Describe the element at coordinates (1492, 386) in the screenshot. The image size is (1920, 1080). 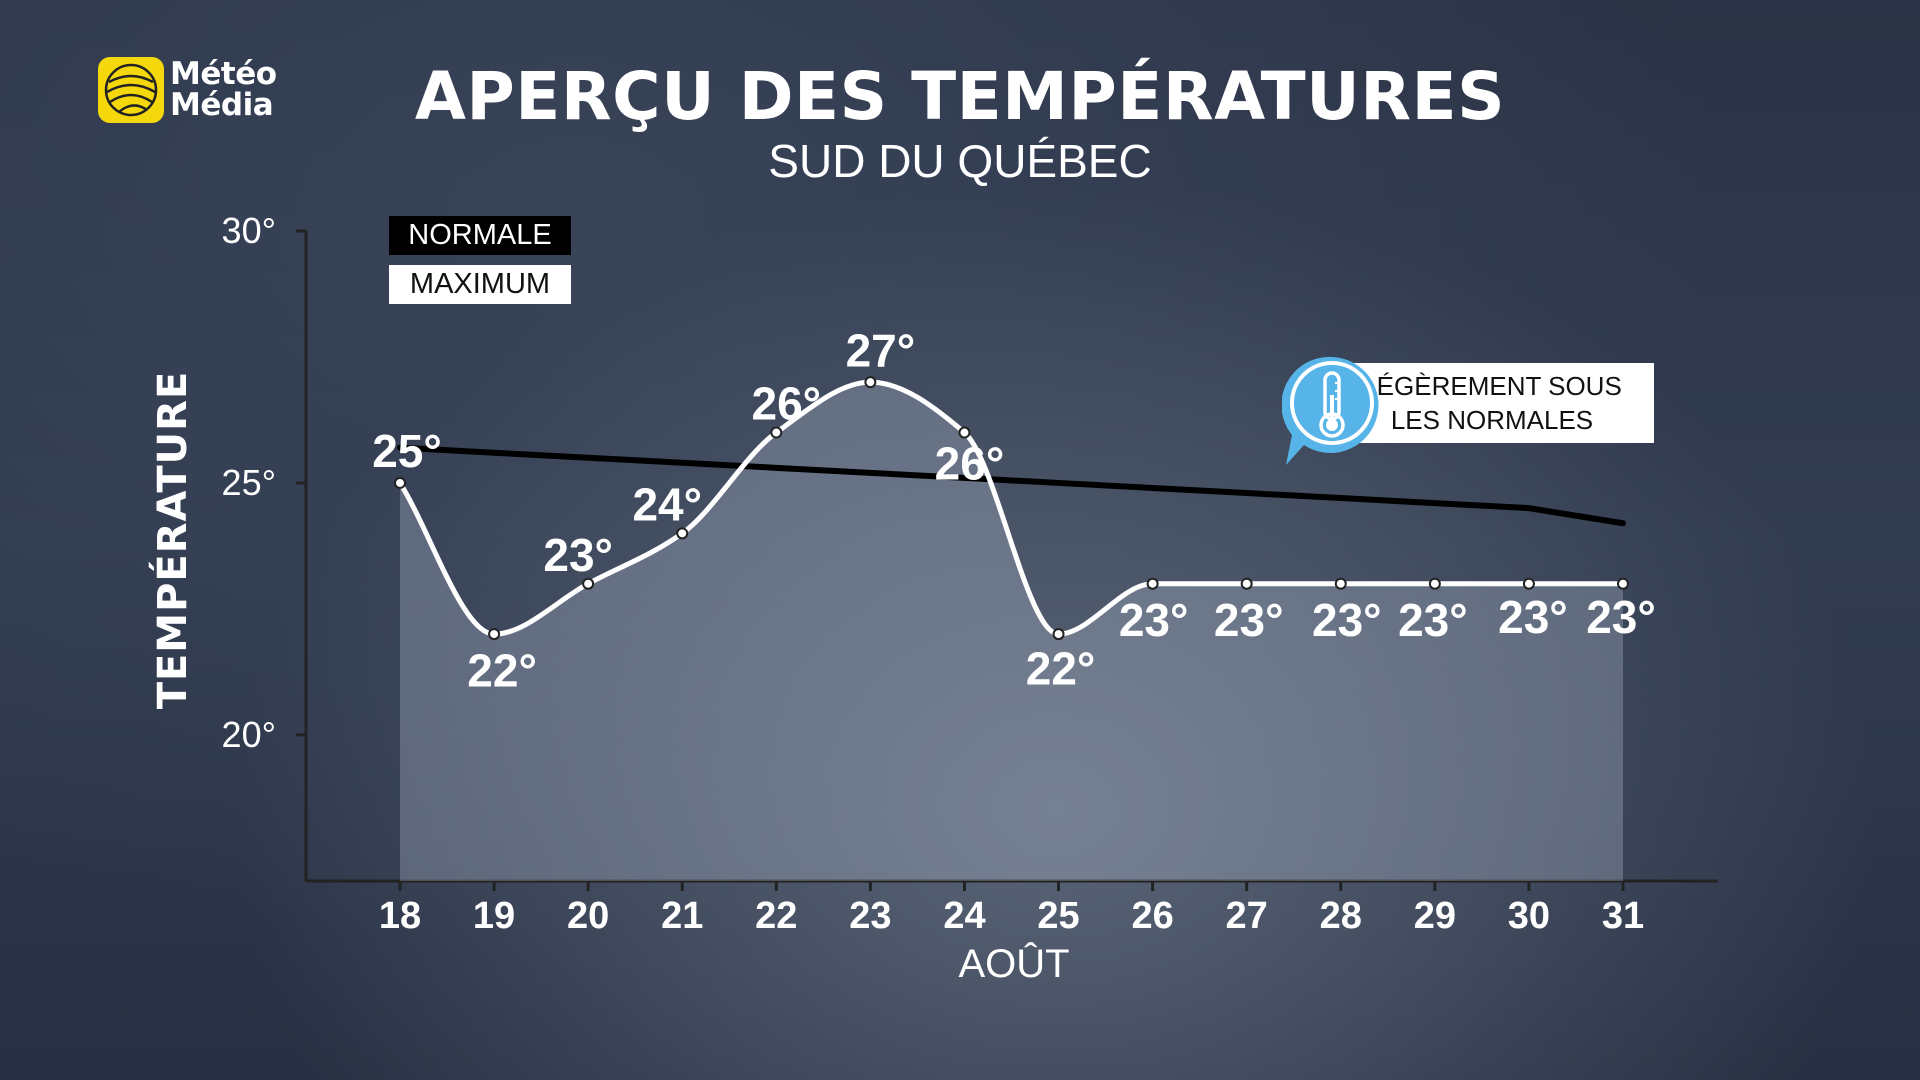
I see `callout-line1: LÉGÈREMENT SOUS` at that location.